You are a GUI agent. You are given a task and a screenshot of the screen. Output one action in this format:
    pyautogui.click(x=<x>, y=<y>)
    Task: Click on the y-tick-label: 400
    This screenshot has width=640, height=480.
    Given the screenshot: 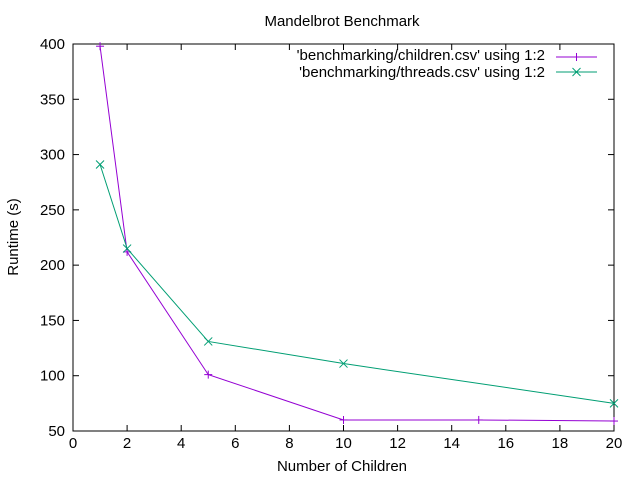 What is the action you would take?
    pyautogui.click(x=52, y=44)
    